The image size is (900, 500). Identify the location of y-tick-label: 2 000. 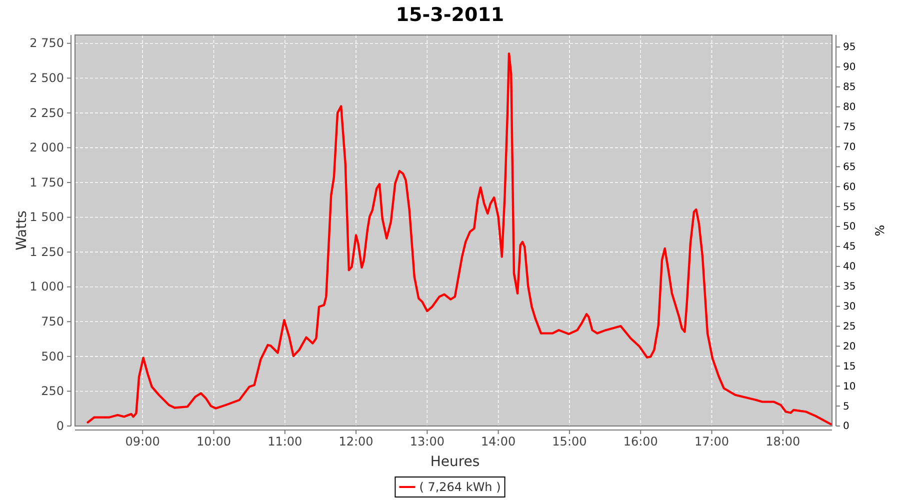
(47, 147).